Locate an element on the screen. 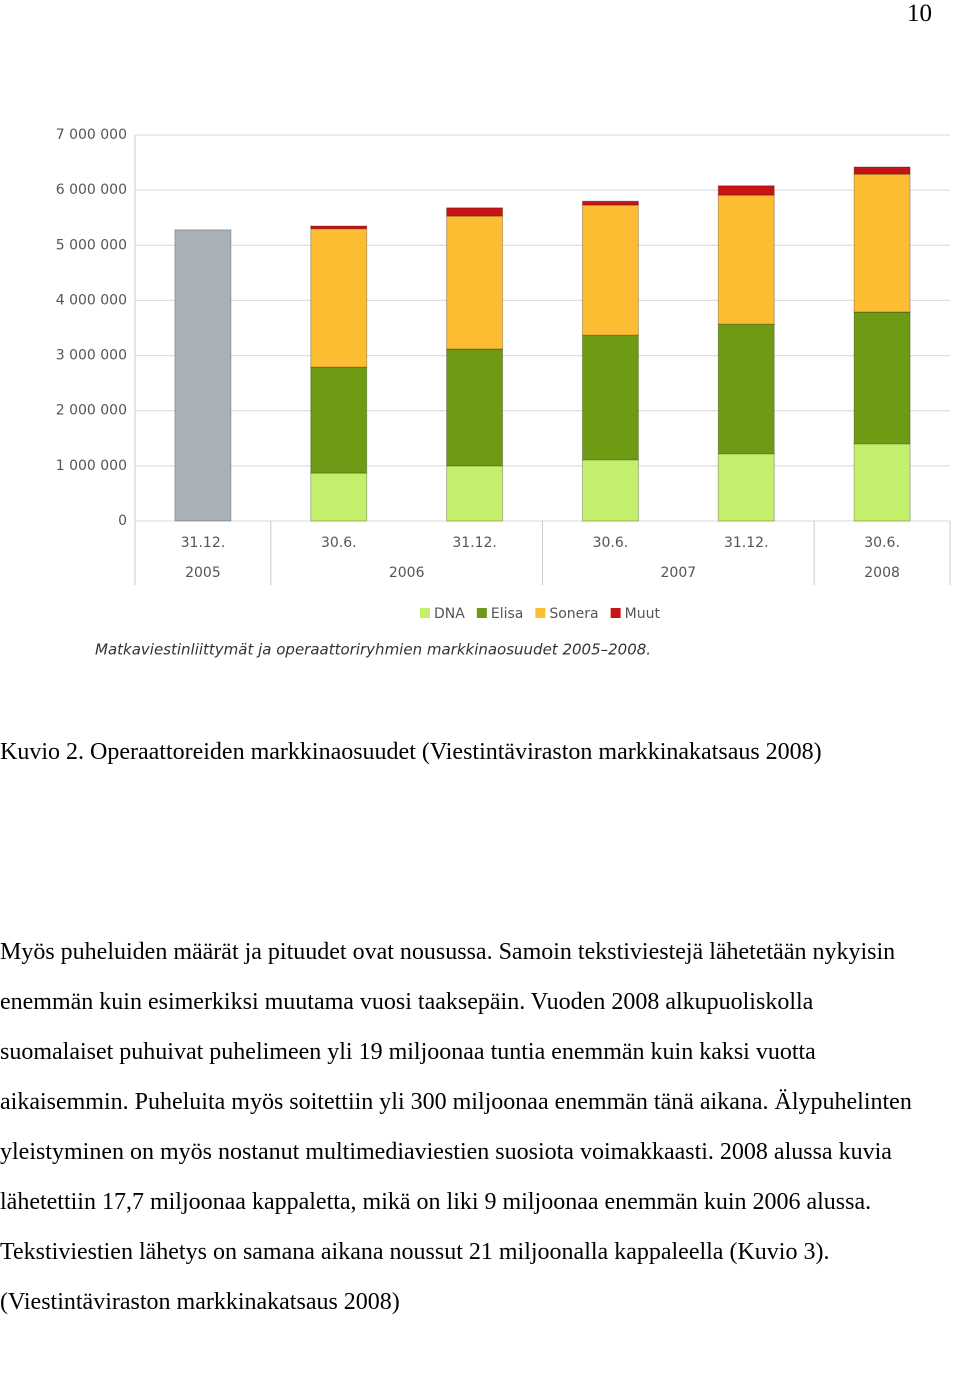  y-tick-label: 2 000 000 is located at coordinates (91, 411).